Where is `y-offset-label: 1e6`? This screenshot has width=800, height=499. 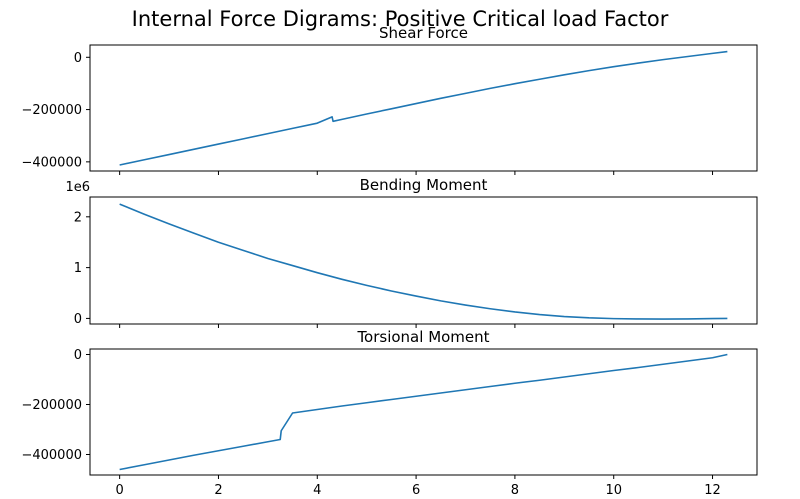 y-offset-label: 1e6 is located at coordinates (77, 187).